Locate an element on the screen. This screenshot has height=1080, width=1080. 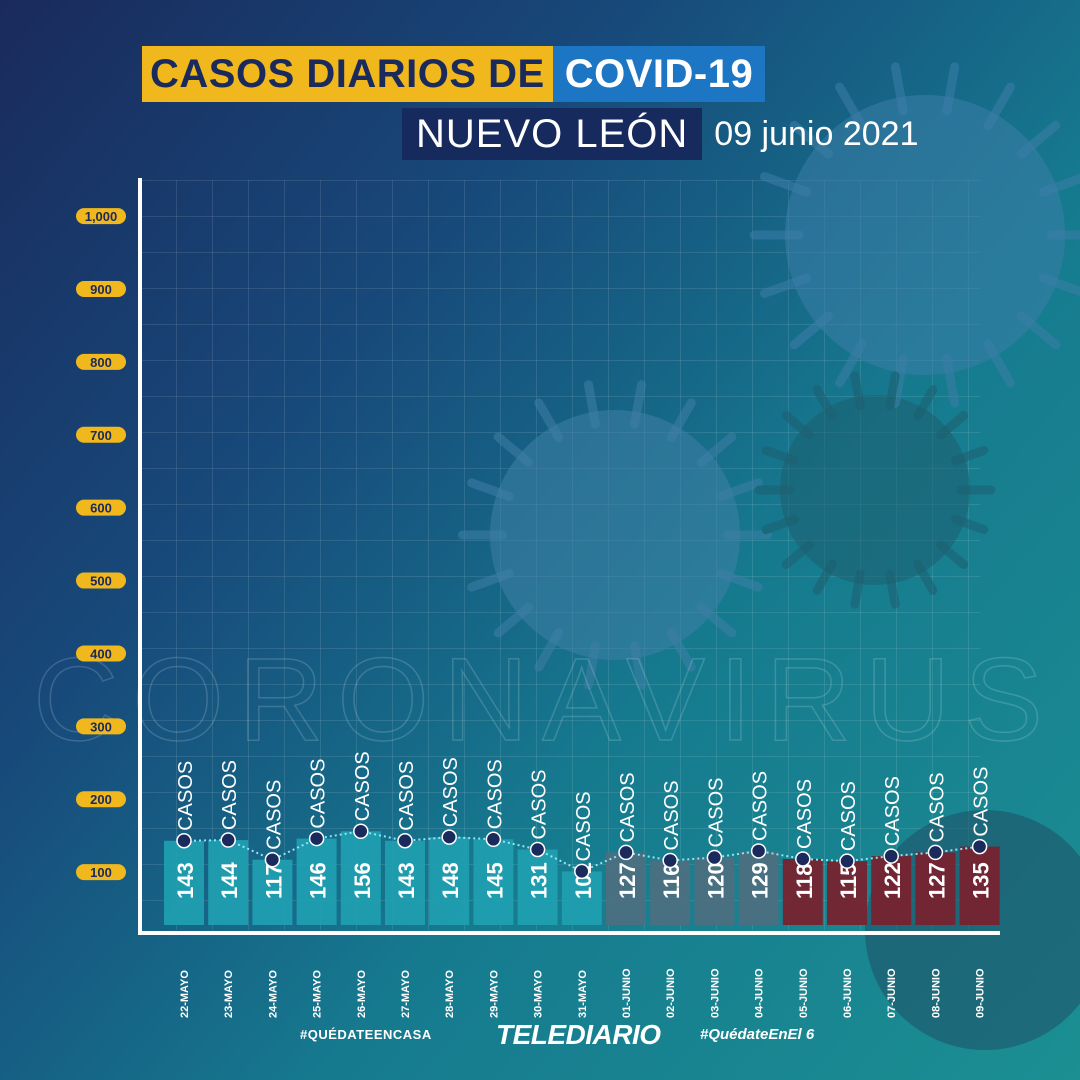
x-tick-label: 23-MAYO is located at coordinates (229, 994).